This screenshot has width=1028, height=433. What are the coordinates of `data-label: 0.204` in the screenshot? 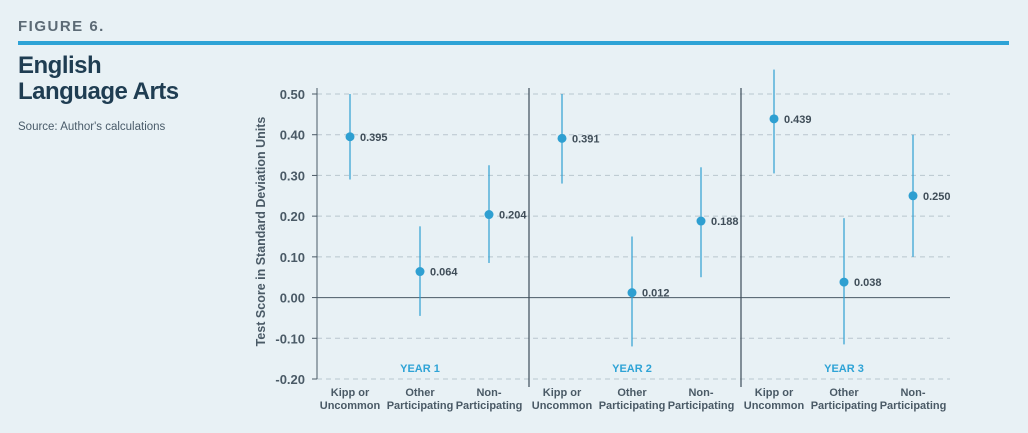 It's located at (513, 216).